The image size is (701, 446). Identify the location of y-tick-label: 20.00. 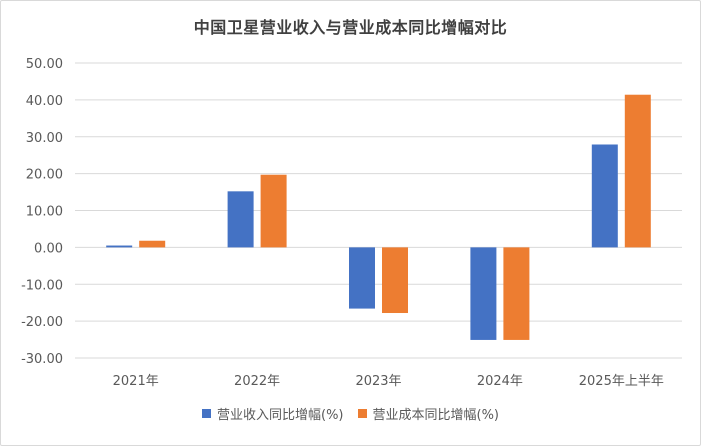
(44, 175).